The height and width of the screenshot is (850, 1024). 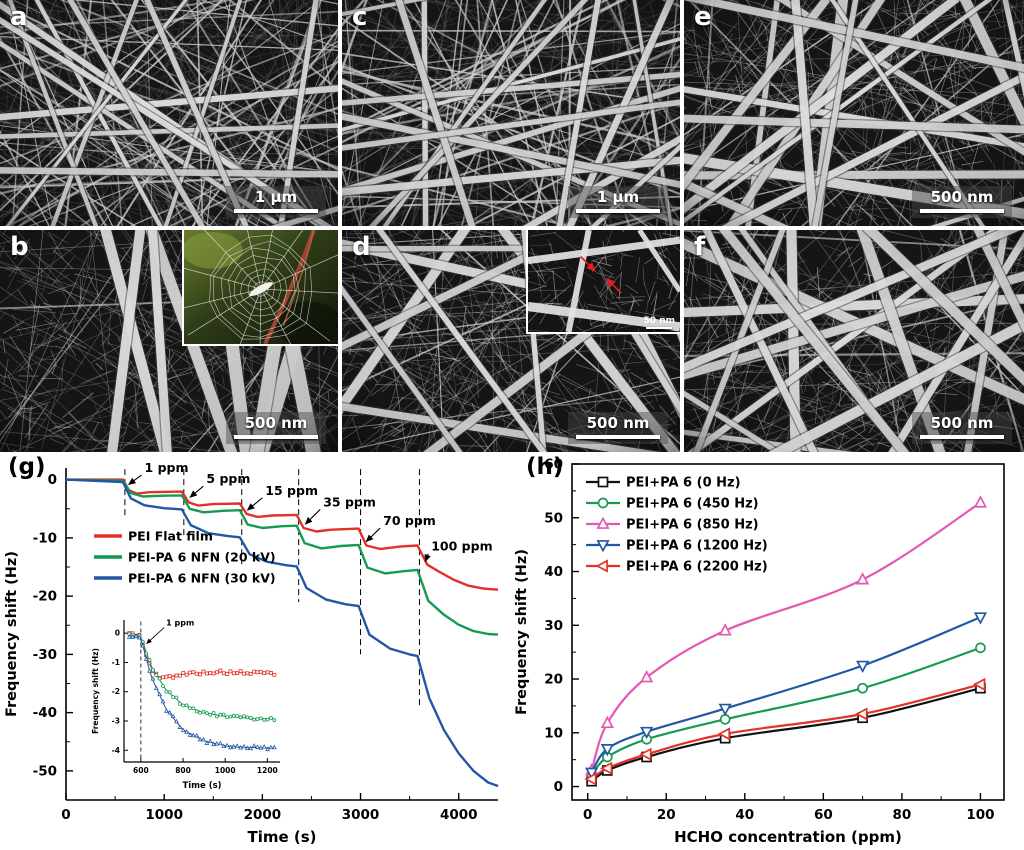 I want to click on sem-panel-f: f 500 nm, so click(x=854, y=341).